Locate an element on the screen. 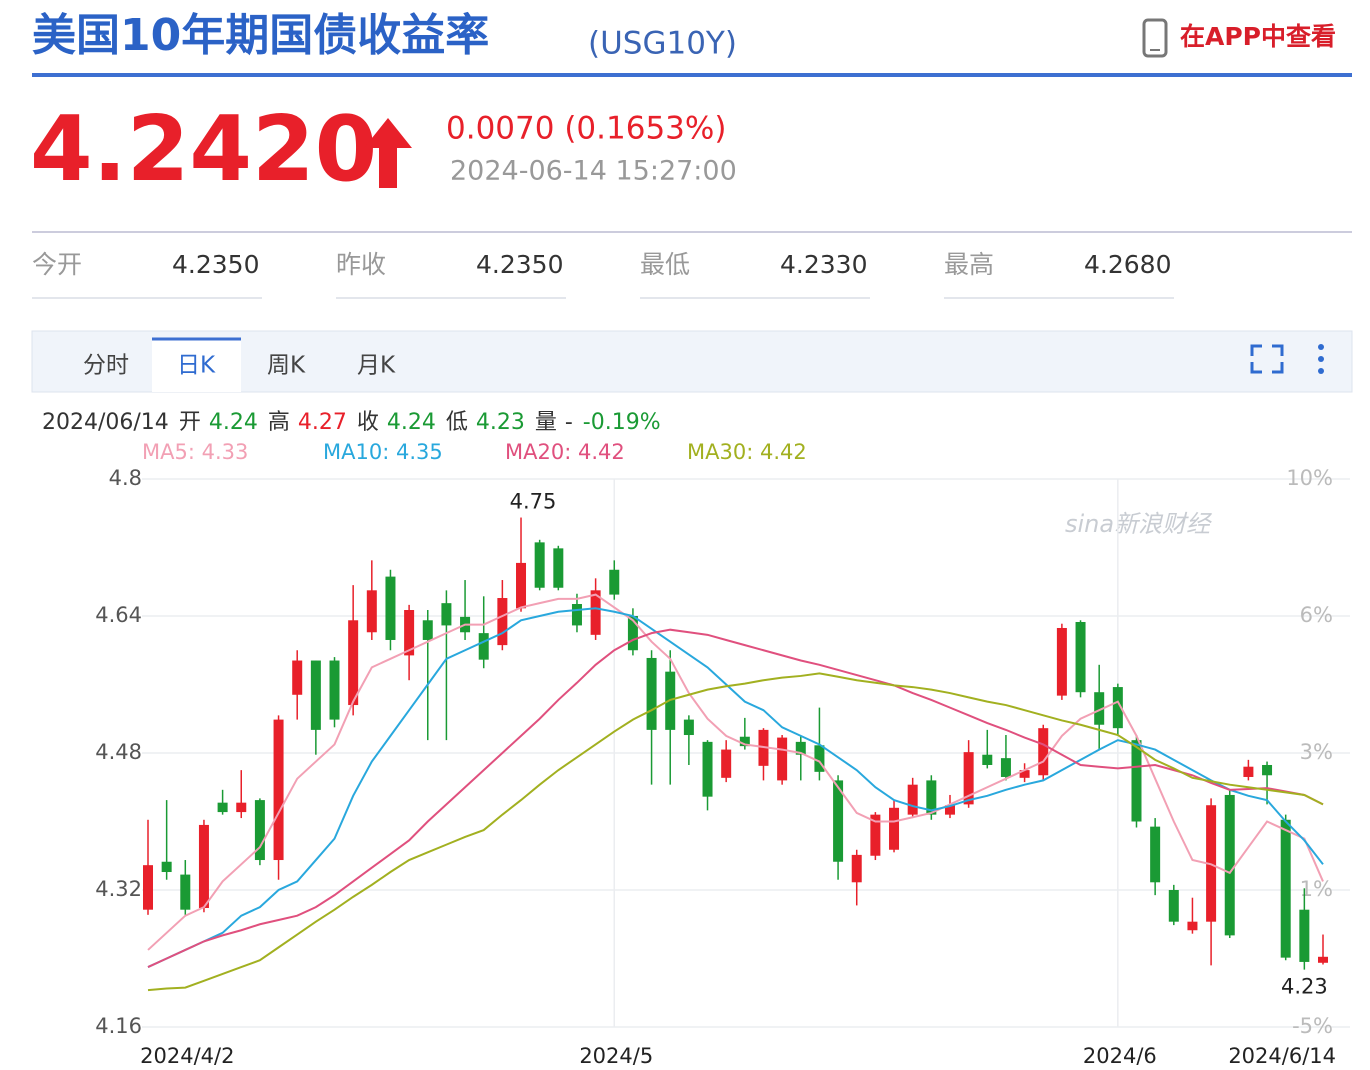 This screenshot has height=1070, width=1370. tab: 日K is located at coordinates (196, 366).